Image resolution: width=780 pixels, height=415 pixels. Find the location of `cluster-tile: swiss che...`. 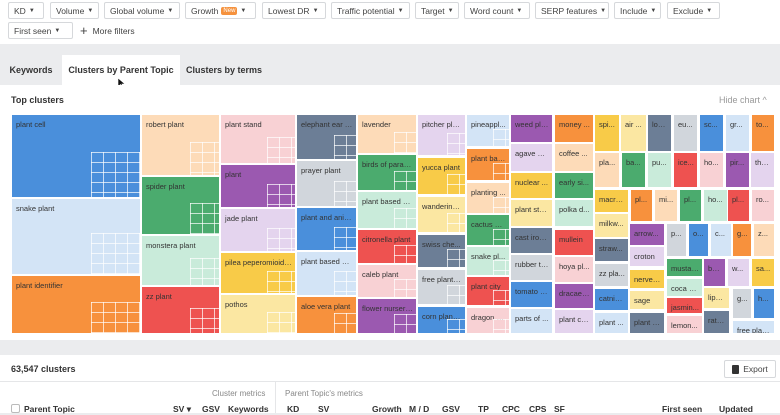

cluster-tile: swiss che... is located at coordinates (441, 251).